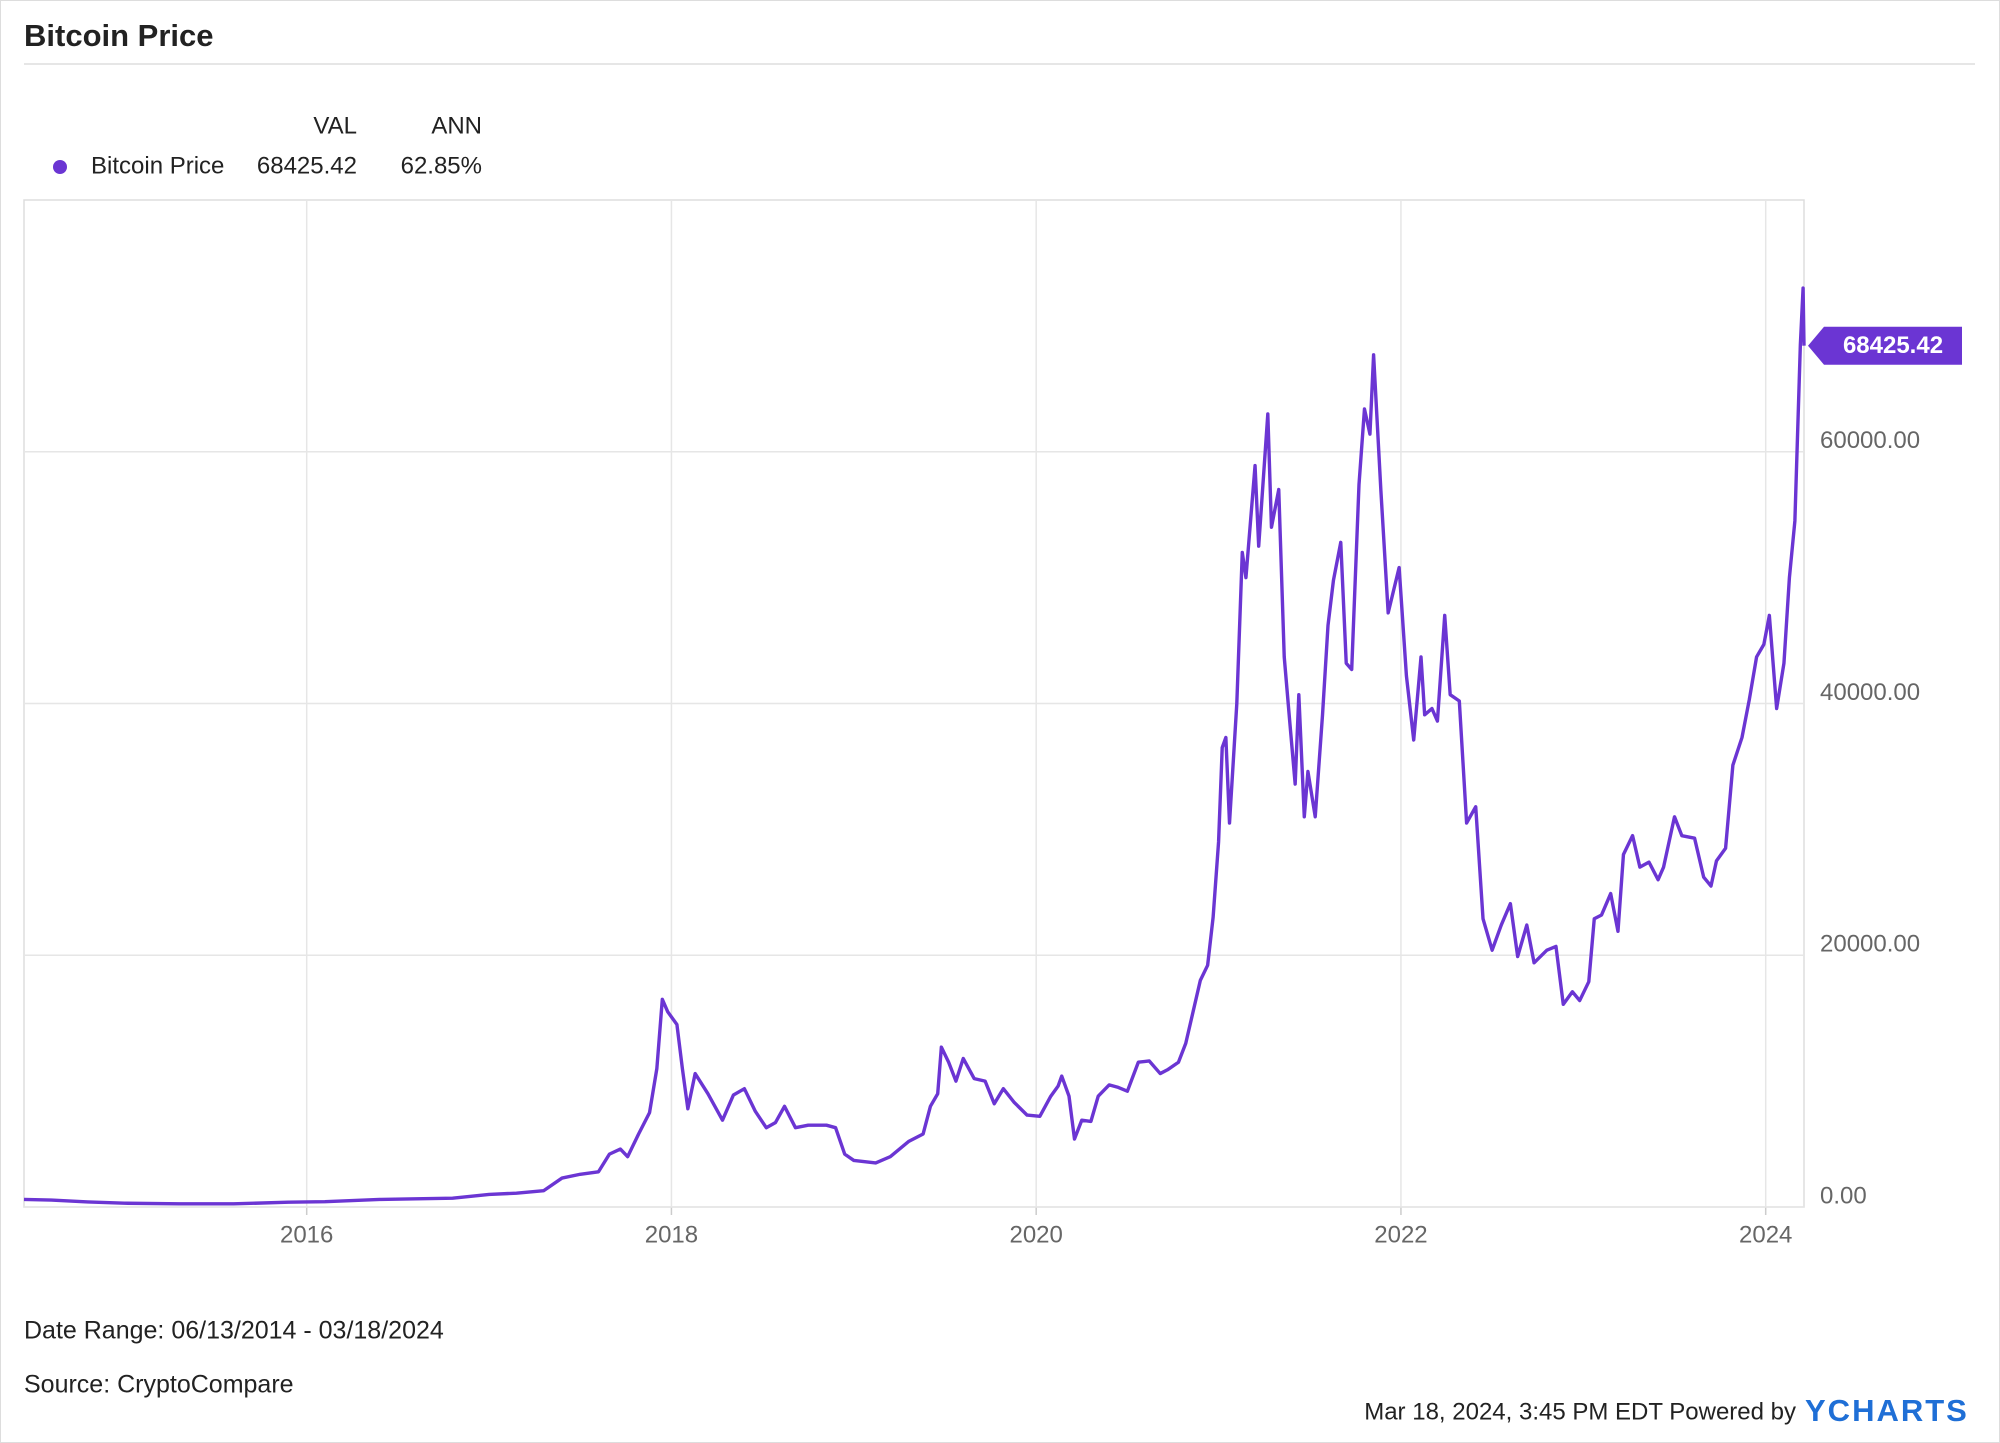 This screenshot has width=2000, height=1443. What do you see at coordinates (1035, 1234) in the screenshot?
I see `x-tick-label: 2020` at bounding box center [1035, 1234].